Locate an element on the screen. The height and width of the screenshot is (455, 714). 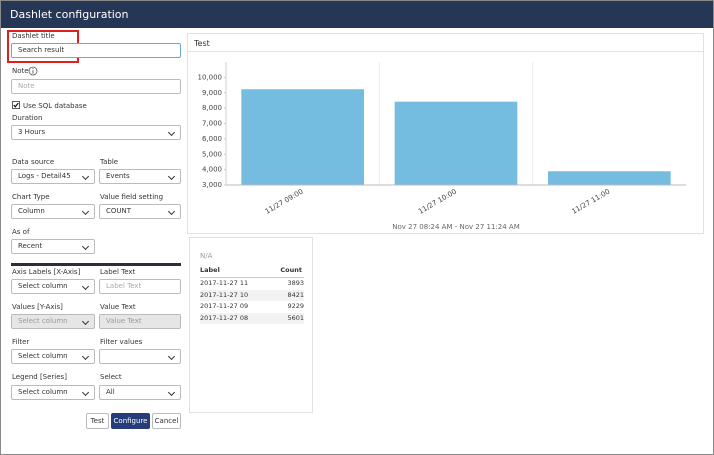
field-label: Axis Labels [X-Axis] is located at coordinates (46, 272).